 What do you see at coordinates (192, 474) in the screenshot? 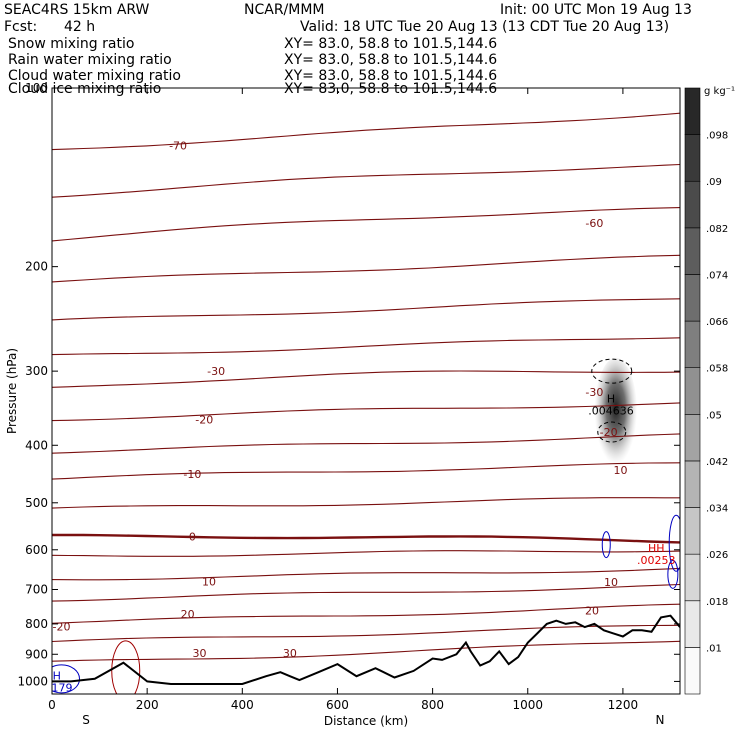
I see `isotherm-label: -10` at bounding box center [192, 474].